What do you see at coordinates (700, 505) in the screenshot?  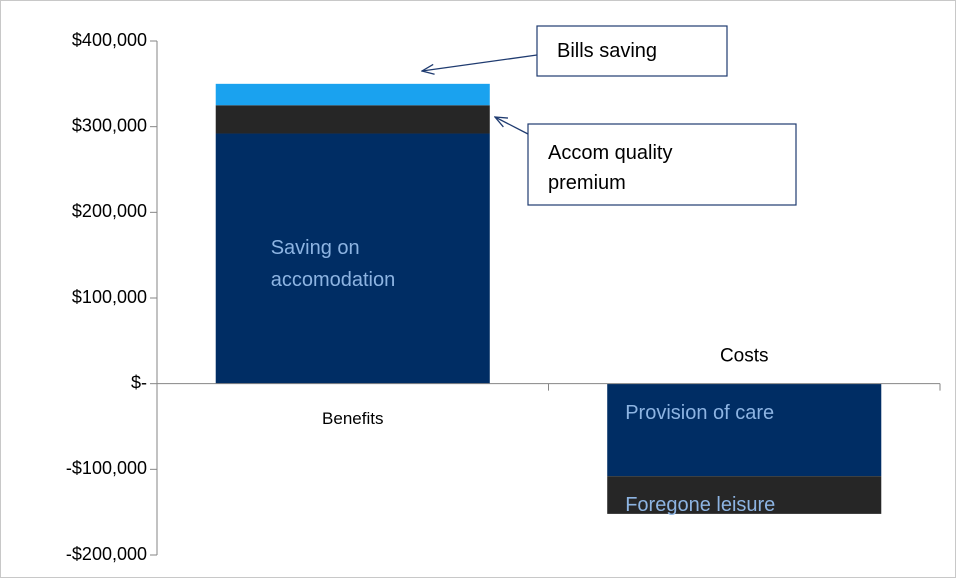 I see `segment-label: Foregone leisure` at bounding box center [700, 505].